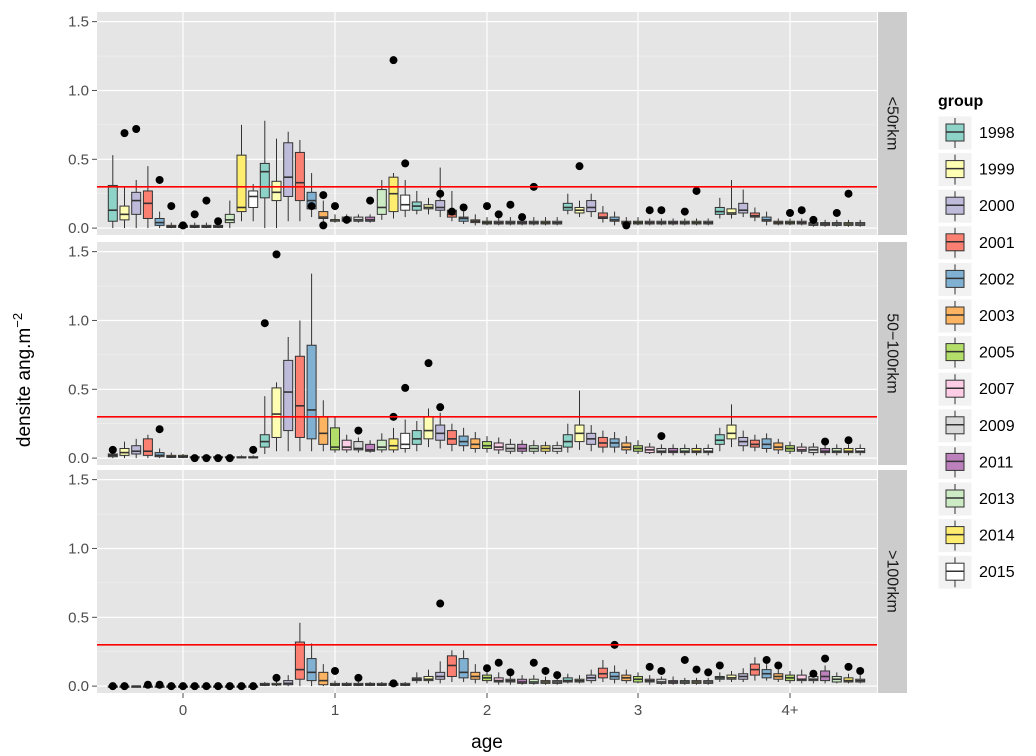  What do you see at coordinates (976, 389) in the screenshot?
I see `legend-item-2007: 2007` at bounding box center [976, 389].